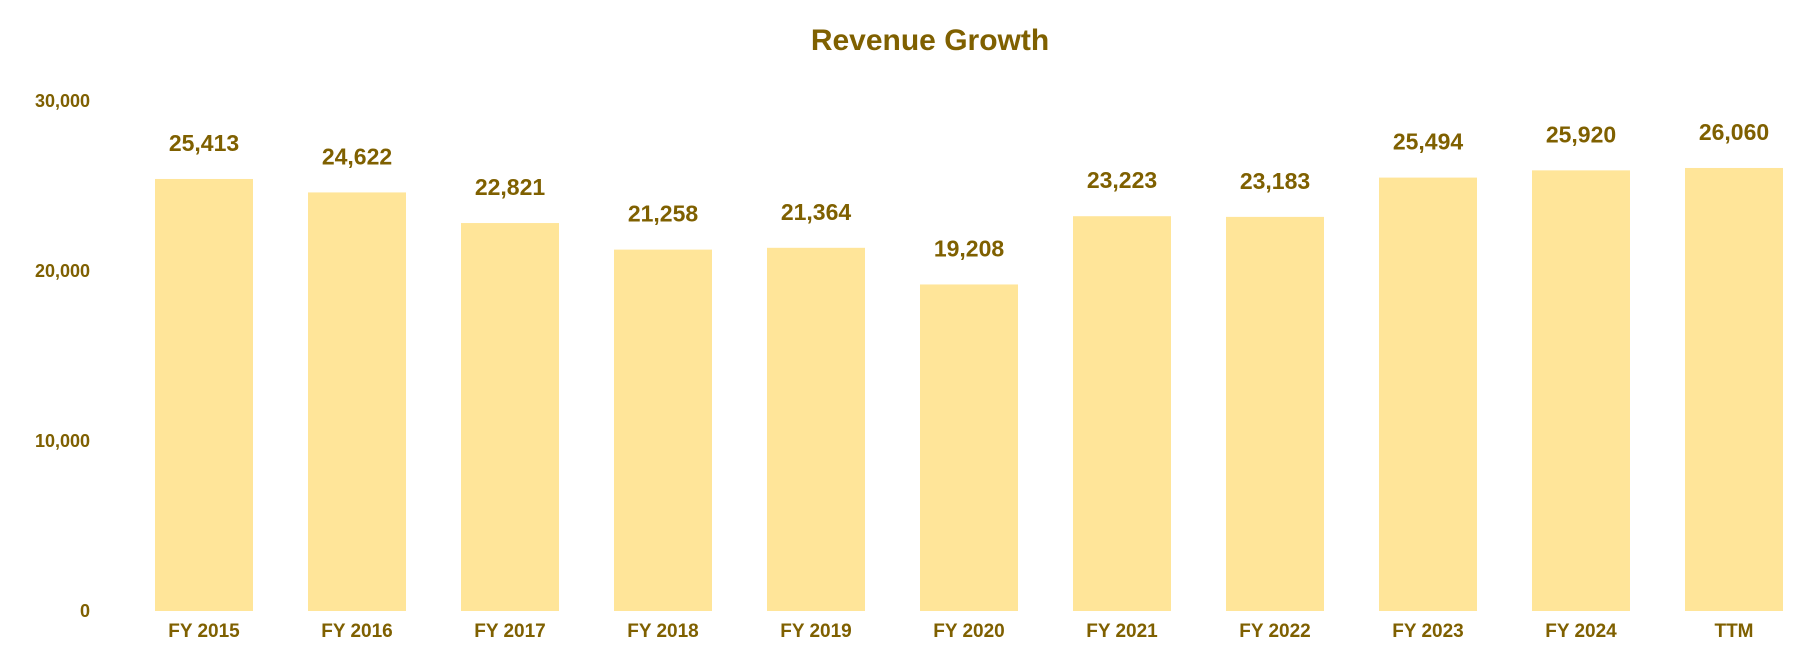 The width and height of the screenshot is (1806, 663). What do you see at coordinates (1122, 631) in the screenshot?
I see `x-tick-label: FY 2021` at bounding box center [1122, 631].